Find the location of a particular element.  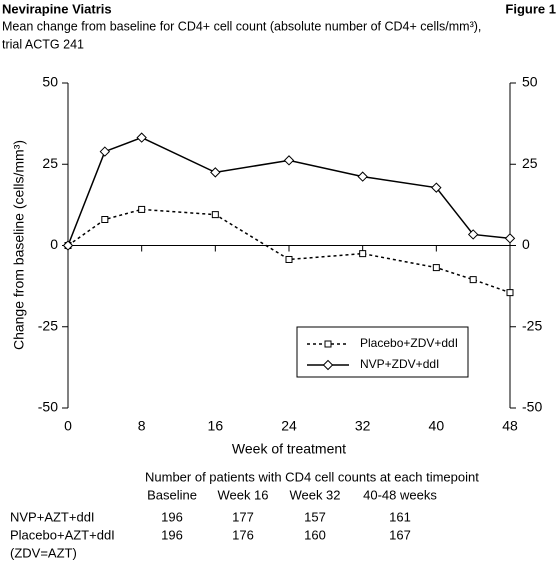

x-axis-label: Week of treatment is located at coordinates (289, 449).